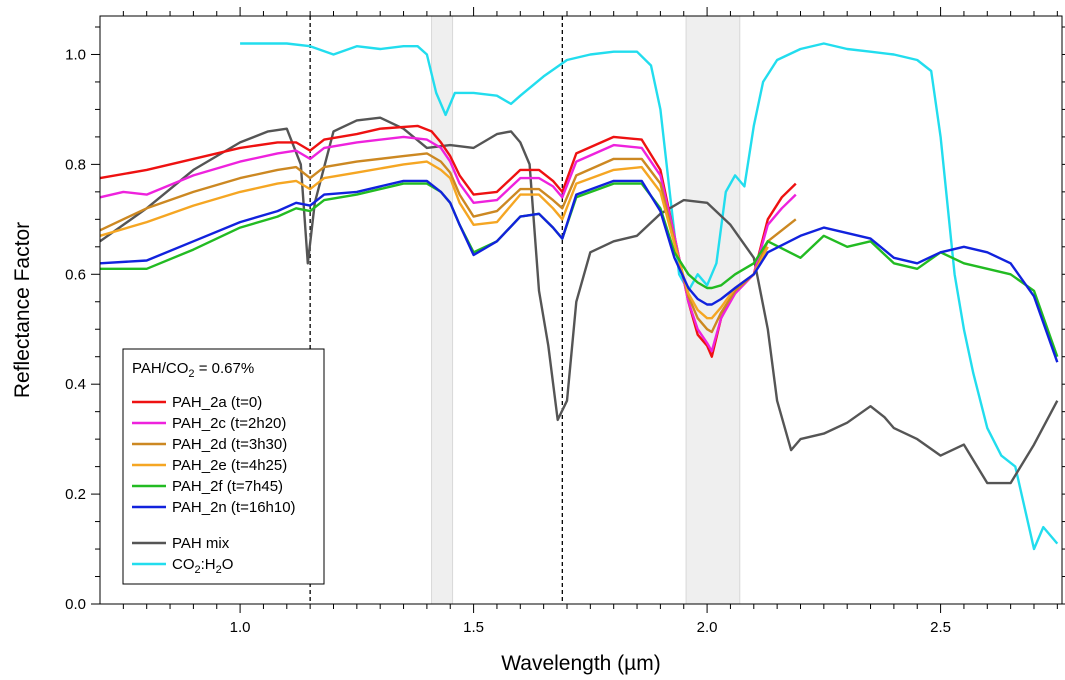  Describe the element at coordinates (229, 444) in the screenshot. I see `legend-label-2: PAH_2d (t=3h30)` at that location.